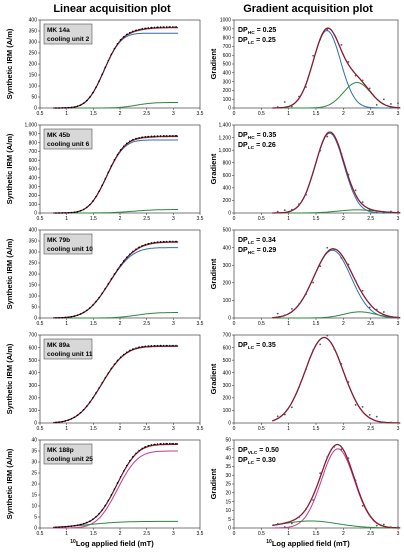  I want to click on dp-label: DPLC = 0.26, so click(257, 146).